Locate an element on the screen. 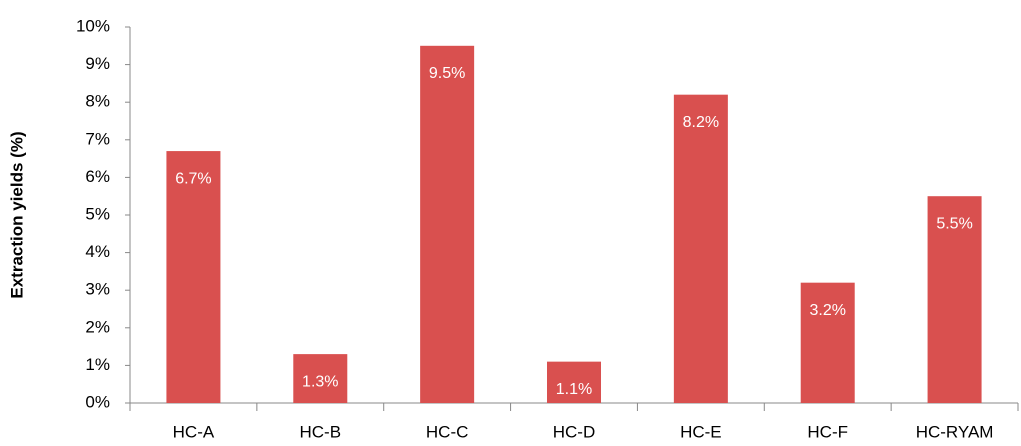  x-tick-label: HC-A is located at coordinates (194, 431).